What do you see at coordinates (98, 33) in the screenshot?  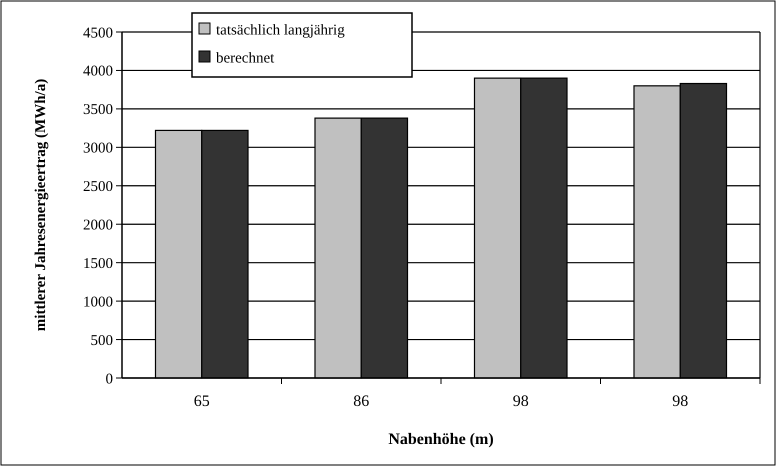 I see `y-tick-label: 4500` at bounding box center [98, 33].